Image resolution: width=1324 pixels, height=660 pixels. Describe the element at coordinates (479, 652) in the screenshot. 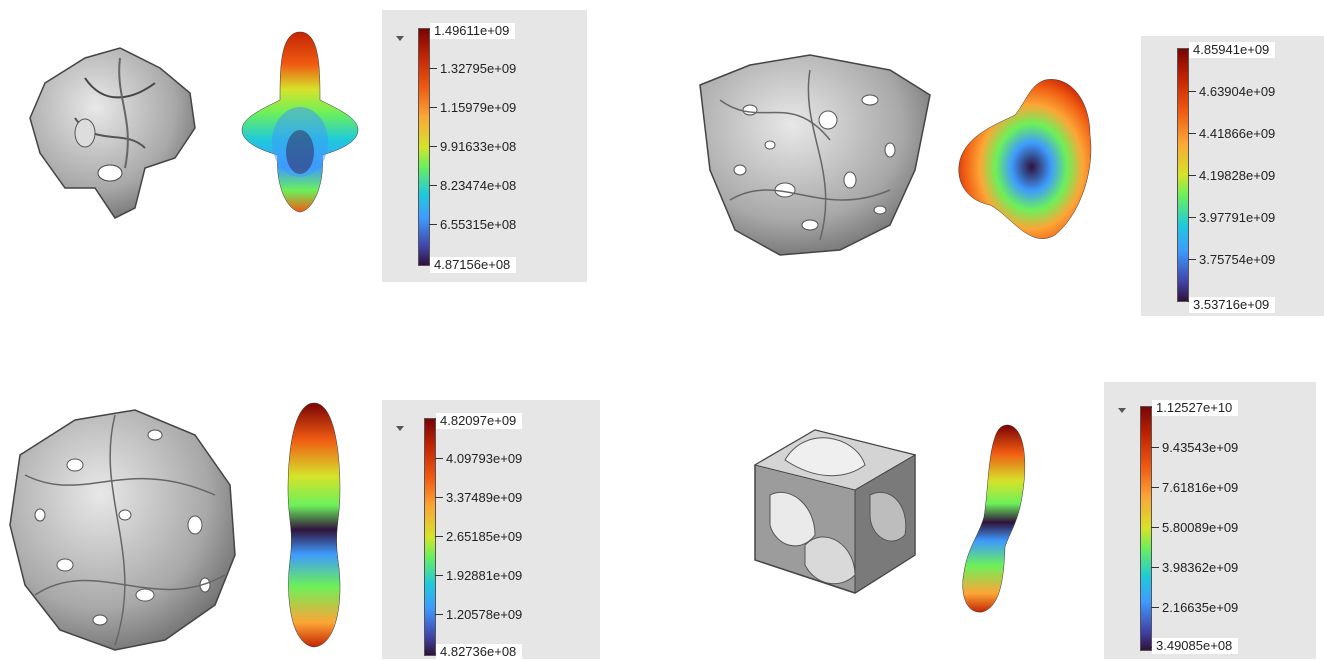

I see `legend-min-label: 4.82736e+08` at that location.